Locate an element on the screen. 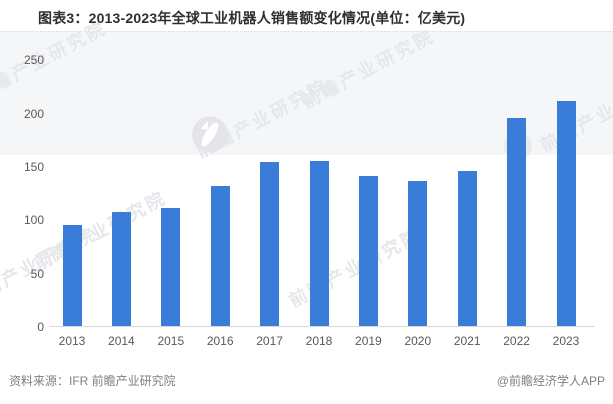 The height and width of the screenshot is (404, 613). bar-2020 is located at coordinates (418, 253).